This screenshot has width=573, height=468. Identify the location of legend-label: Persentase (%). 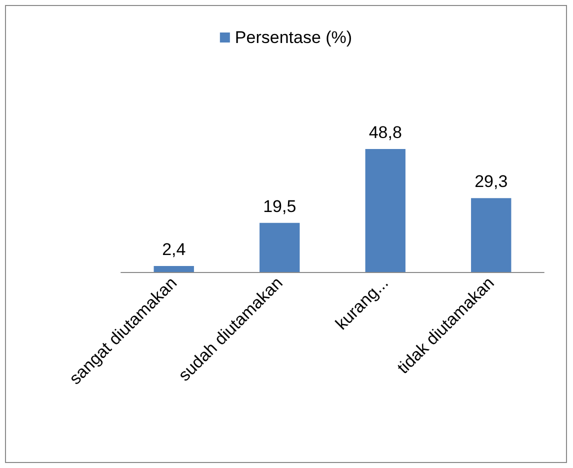
(293, 37).